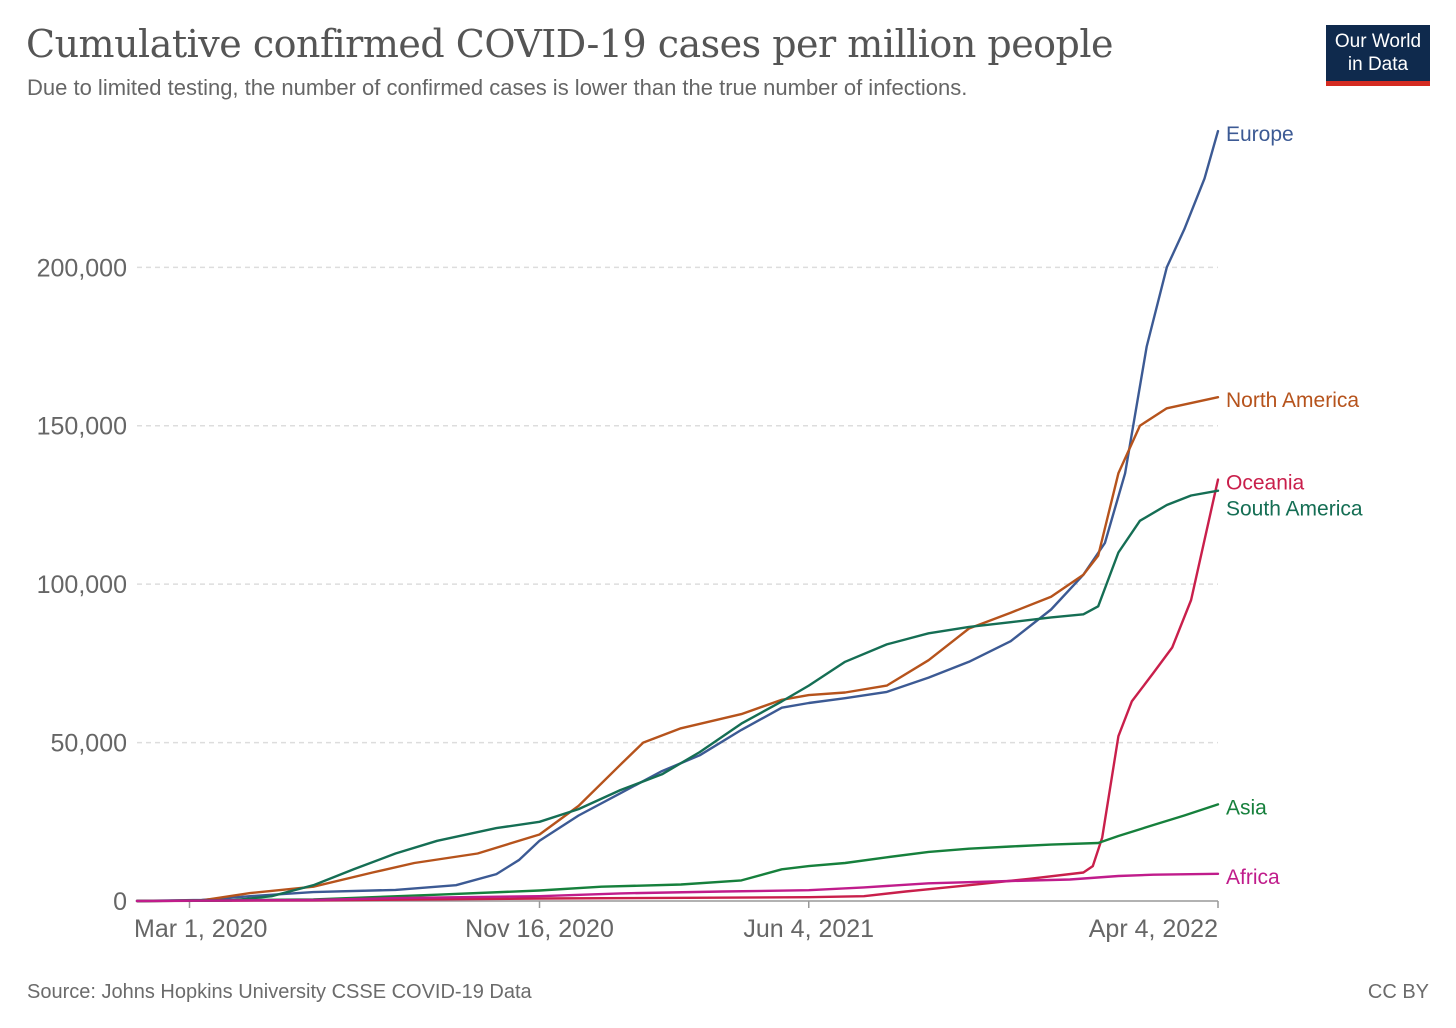 This screenshot has width=1456, height=1028. I want to click on owid-logo: Our World in Data, so click(1378, 55).